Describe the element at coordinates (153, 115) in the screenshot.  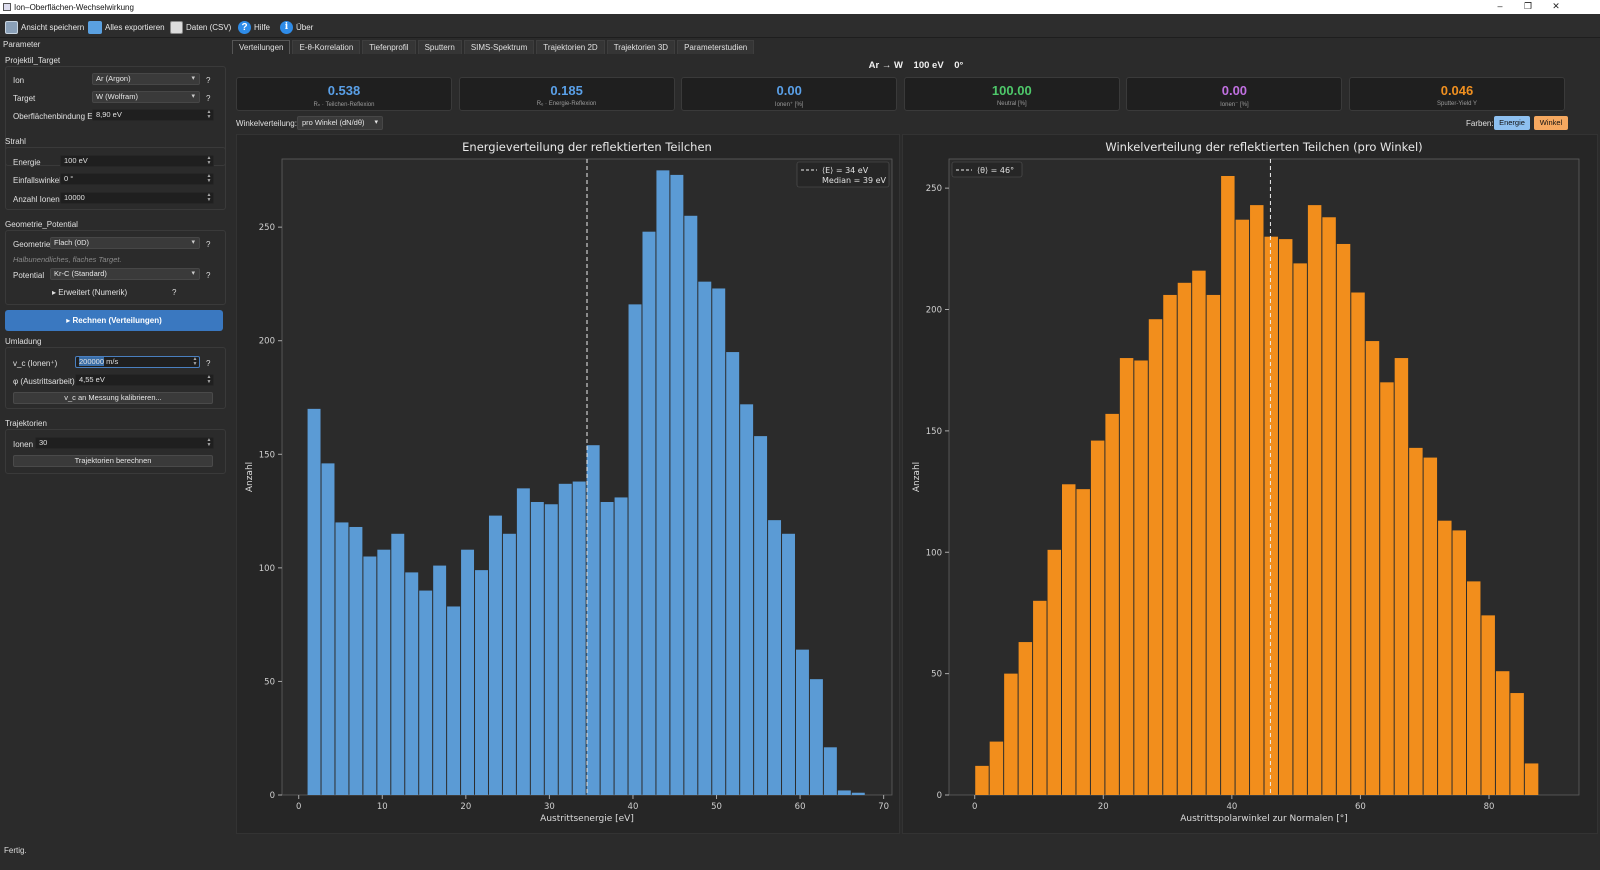
I see `es-spinbox: 8,90 eV ▲ ▼` at that location.